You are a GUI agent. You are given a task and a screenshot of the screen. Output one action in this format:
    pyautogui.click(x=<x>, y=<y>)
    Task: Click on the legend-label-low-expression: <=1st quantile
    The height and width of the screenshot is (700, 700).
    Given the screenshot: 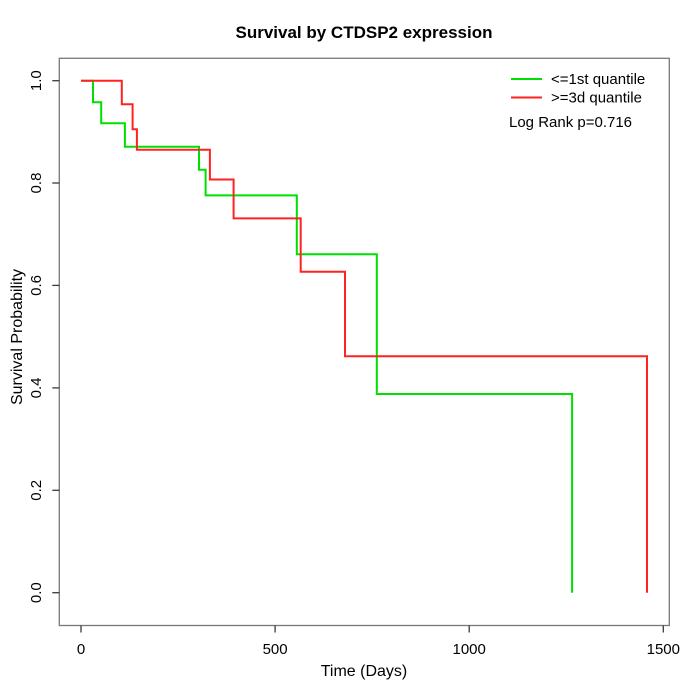 What is the action you would take?
    pyautogui.click(x=598, y=79)
    